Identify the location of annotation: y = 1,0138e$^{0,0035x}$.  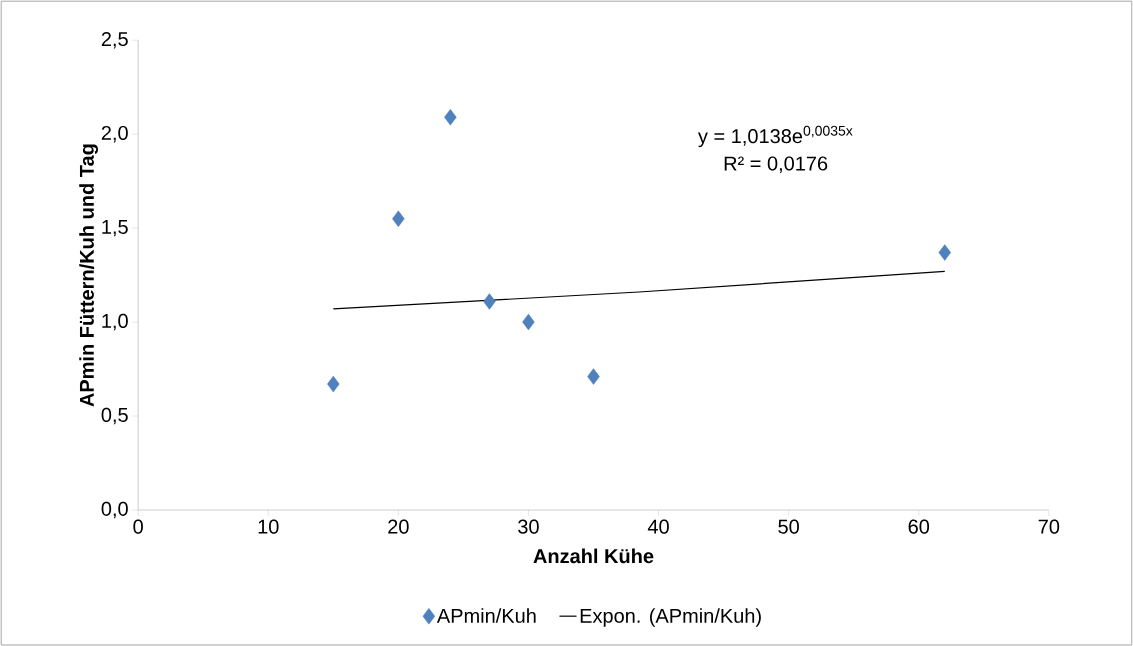
(775, 136).